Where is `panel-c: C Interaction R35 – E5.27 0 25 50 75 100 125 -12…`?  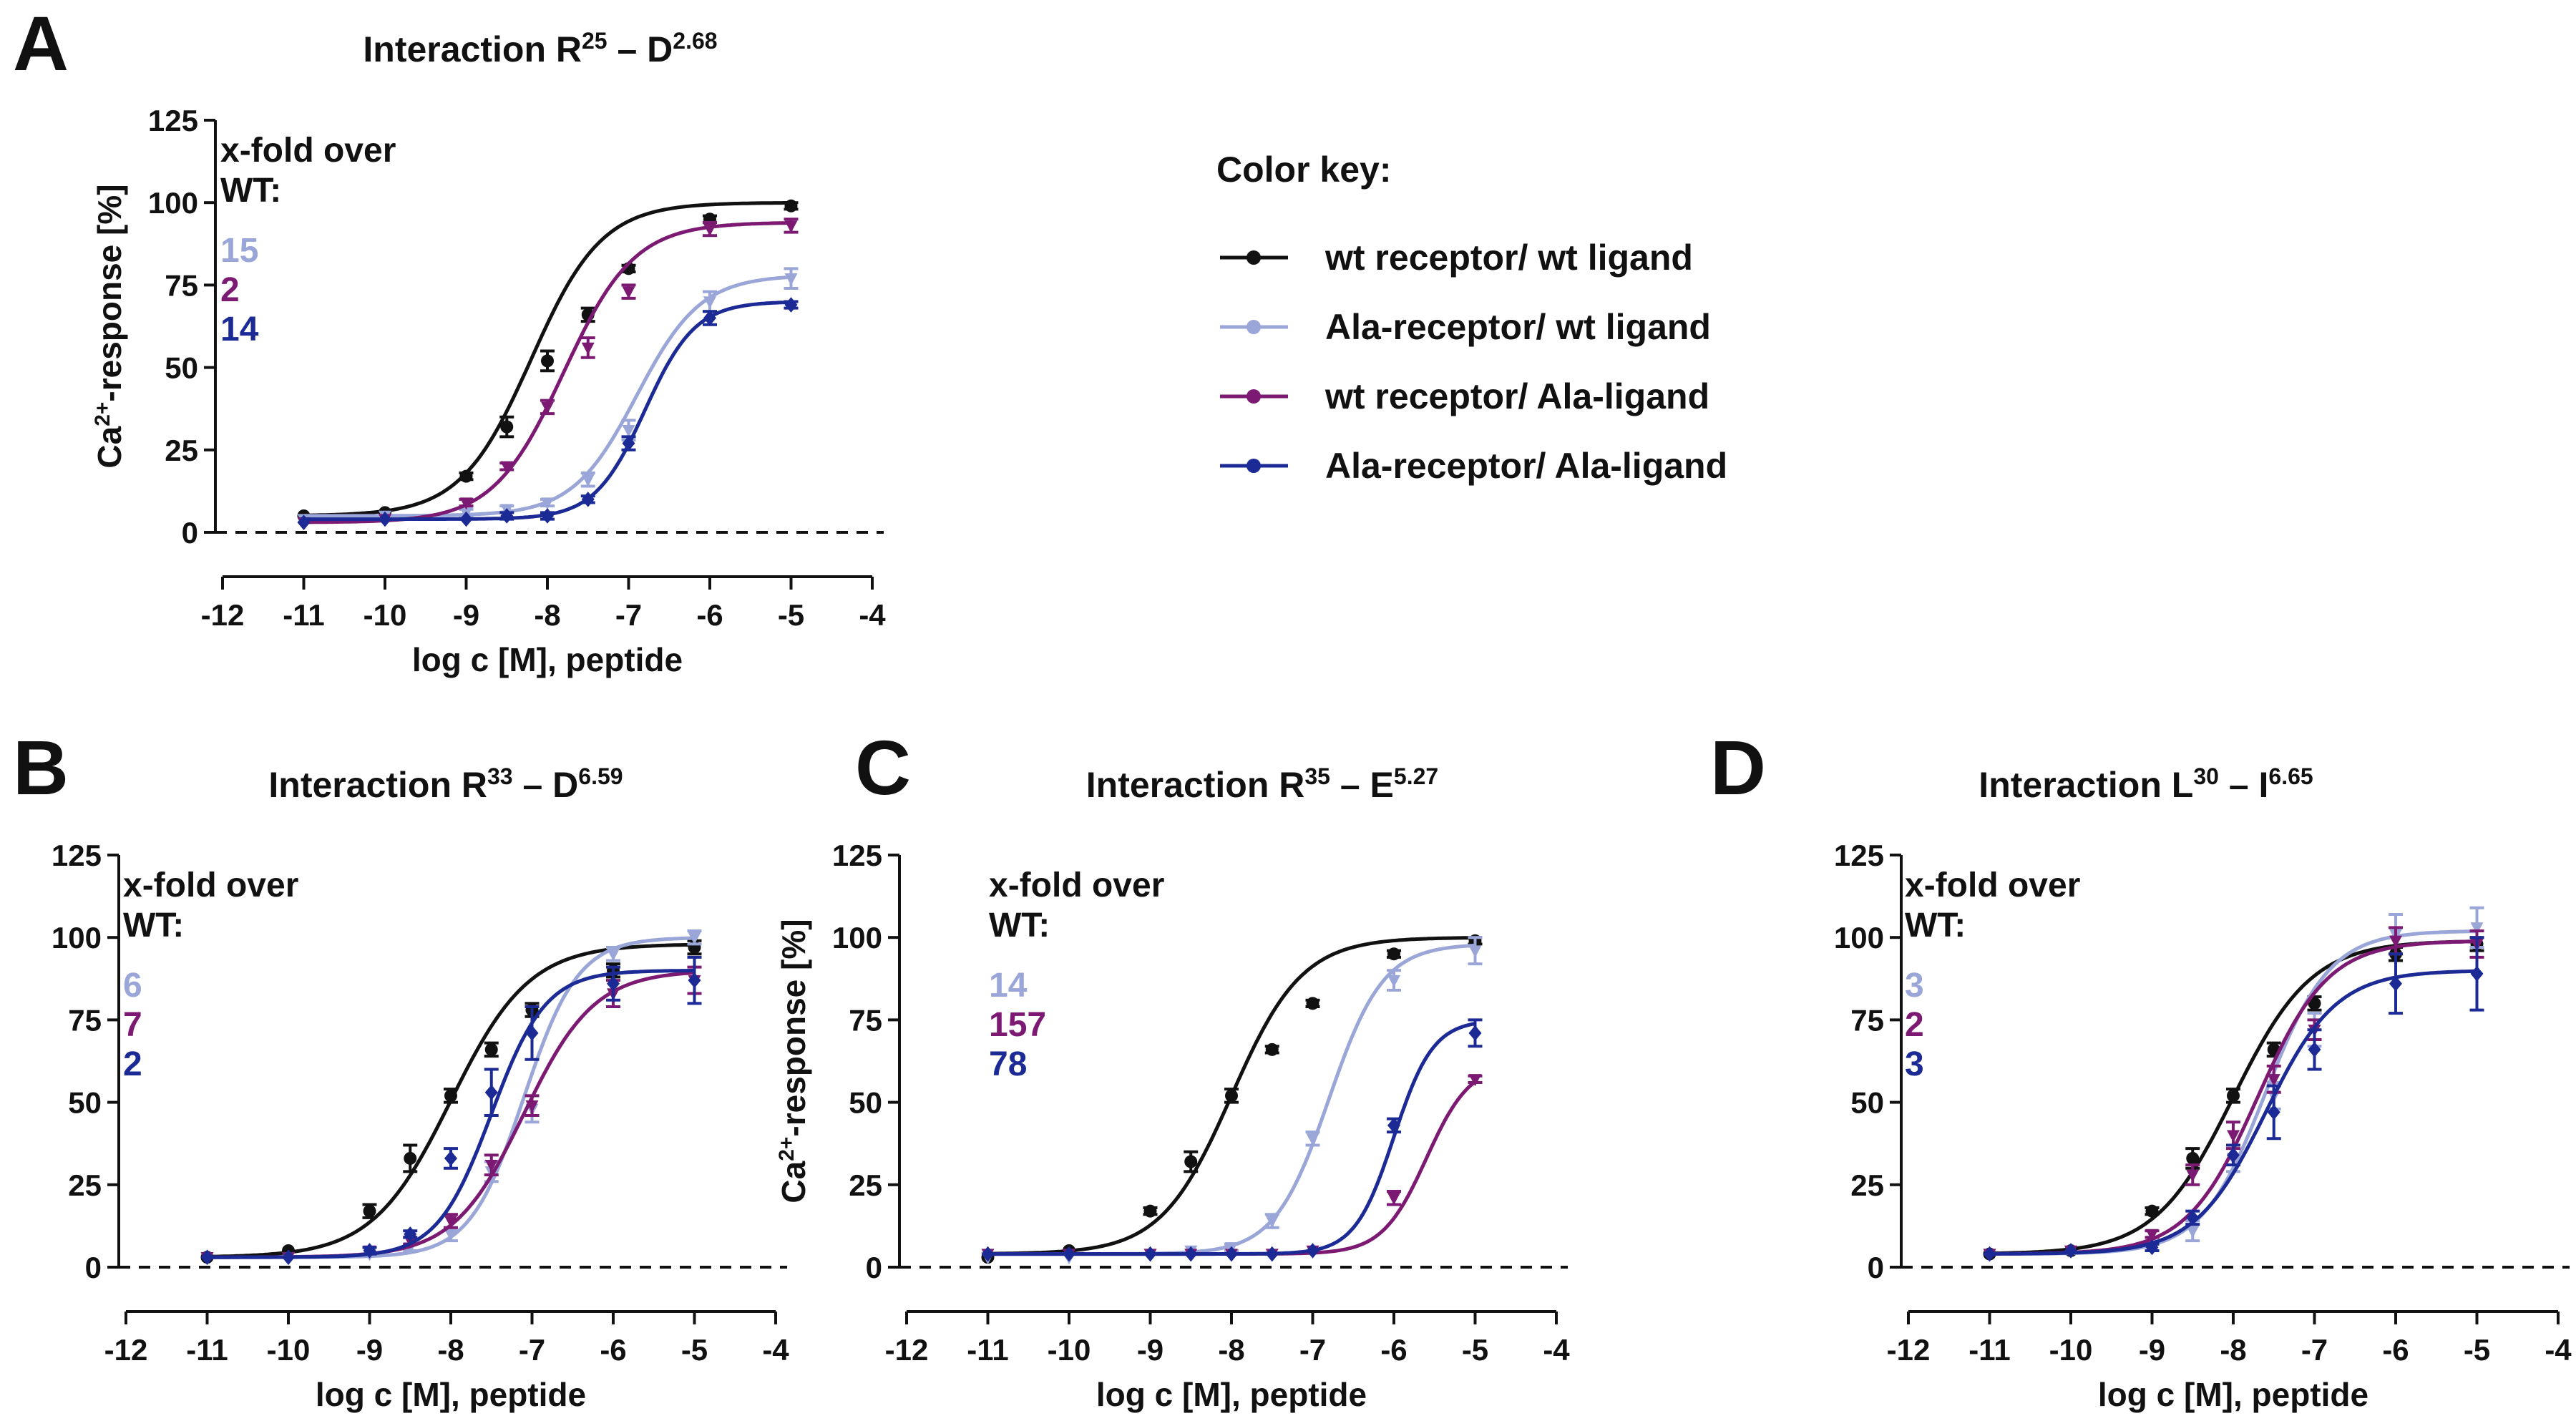
panel-c: C Interaction R35 – E5.27 0 25 50 75 100 125 -12… is located at coordinates (1172, 1068).